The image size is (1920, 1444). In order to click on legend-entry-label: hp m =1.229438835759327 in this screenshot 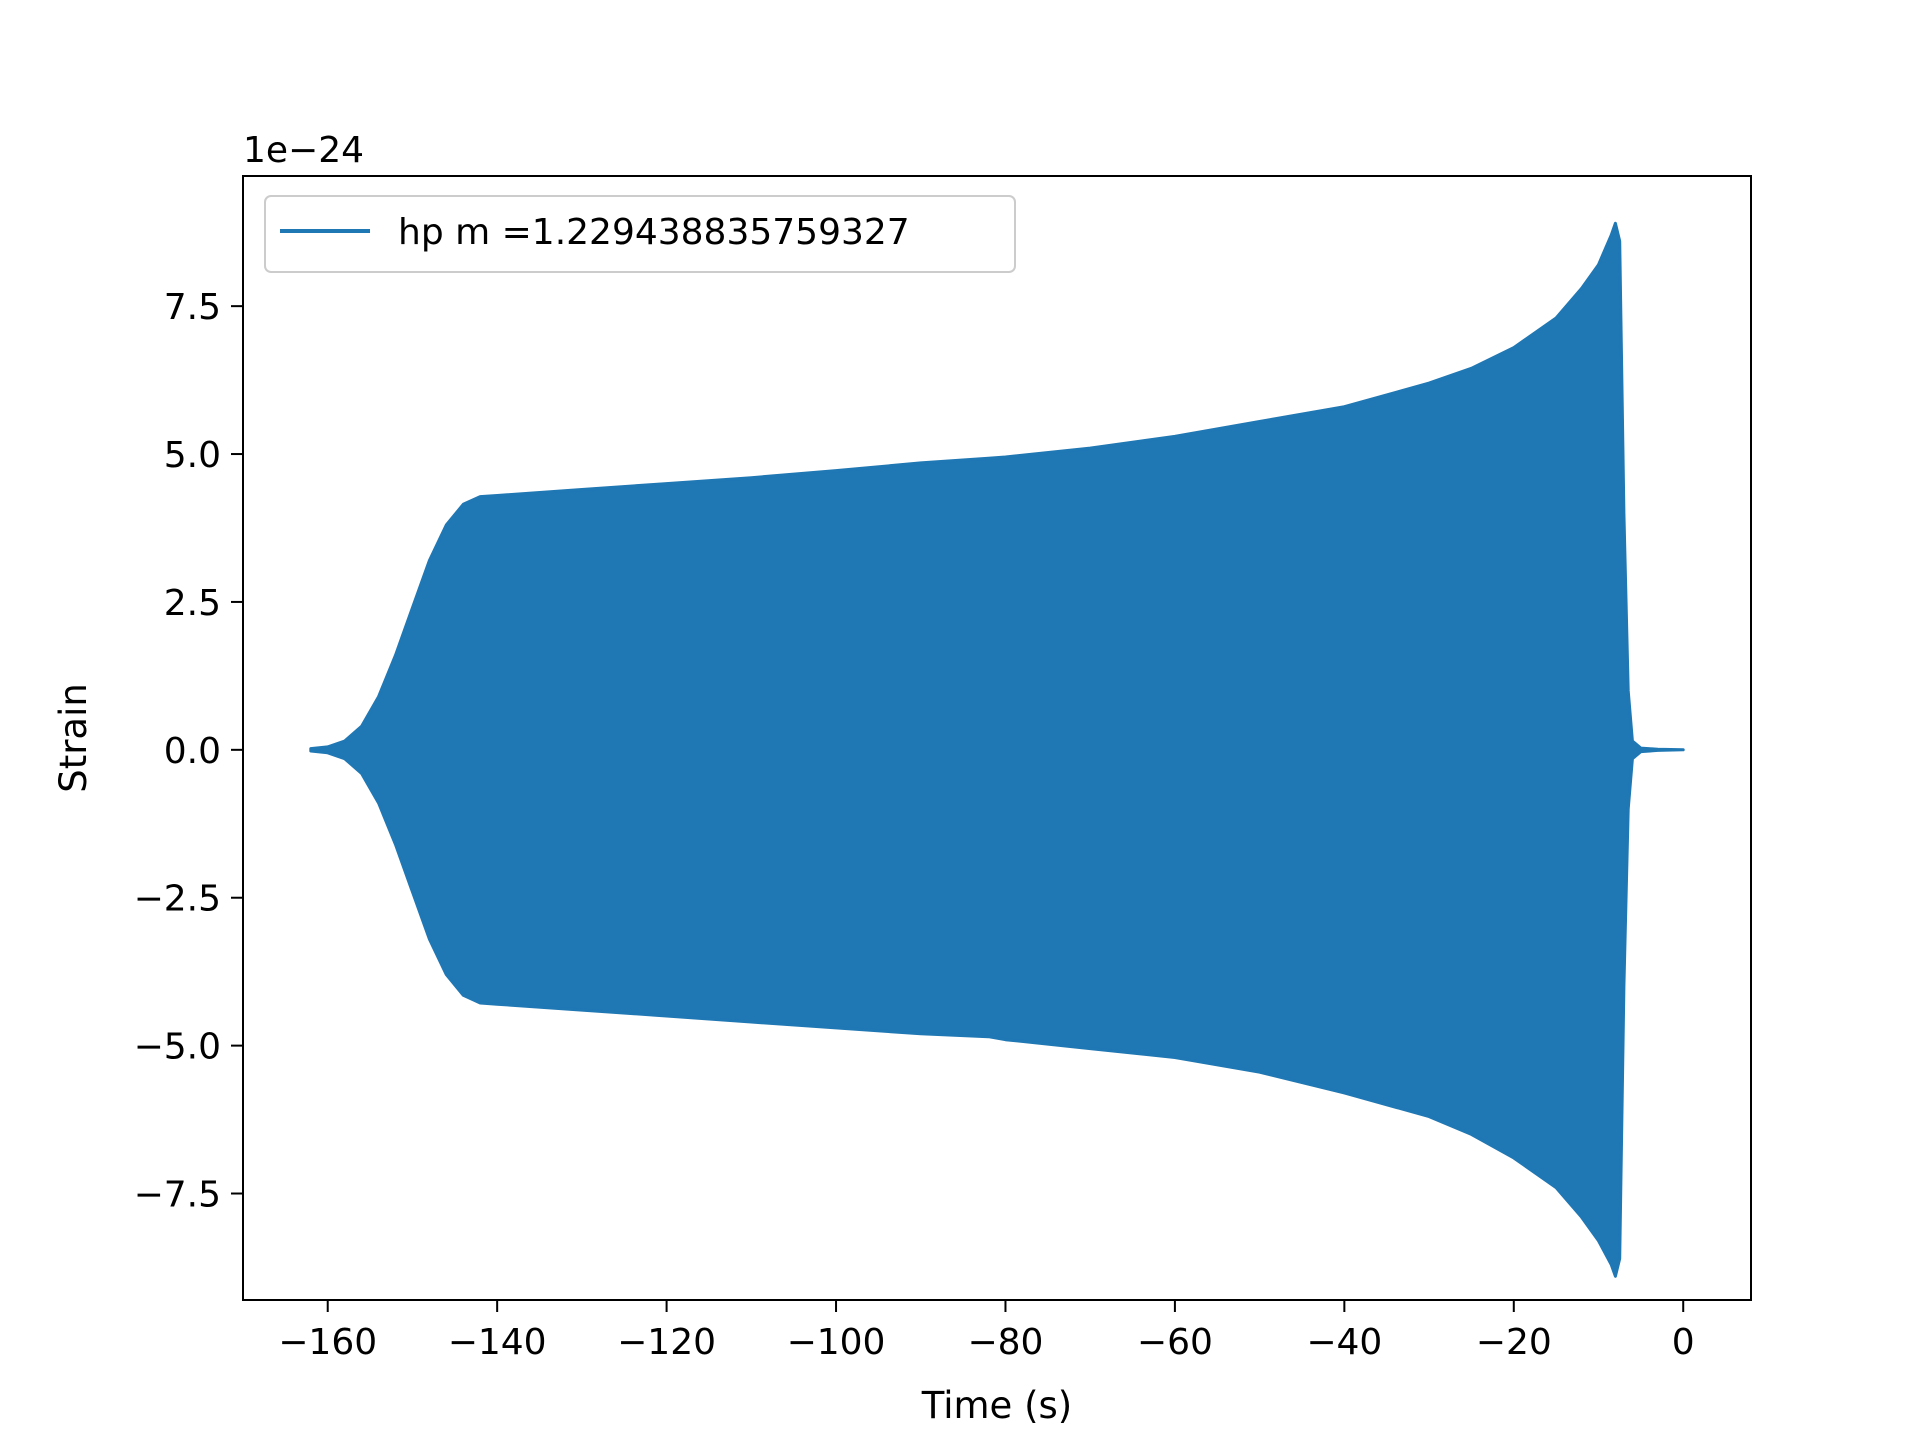, I will do `click(654, 232)`.